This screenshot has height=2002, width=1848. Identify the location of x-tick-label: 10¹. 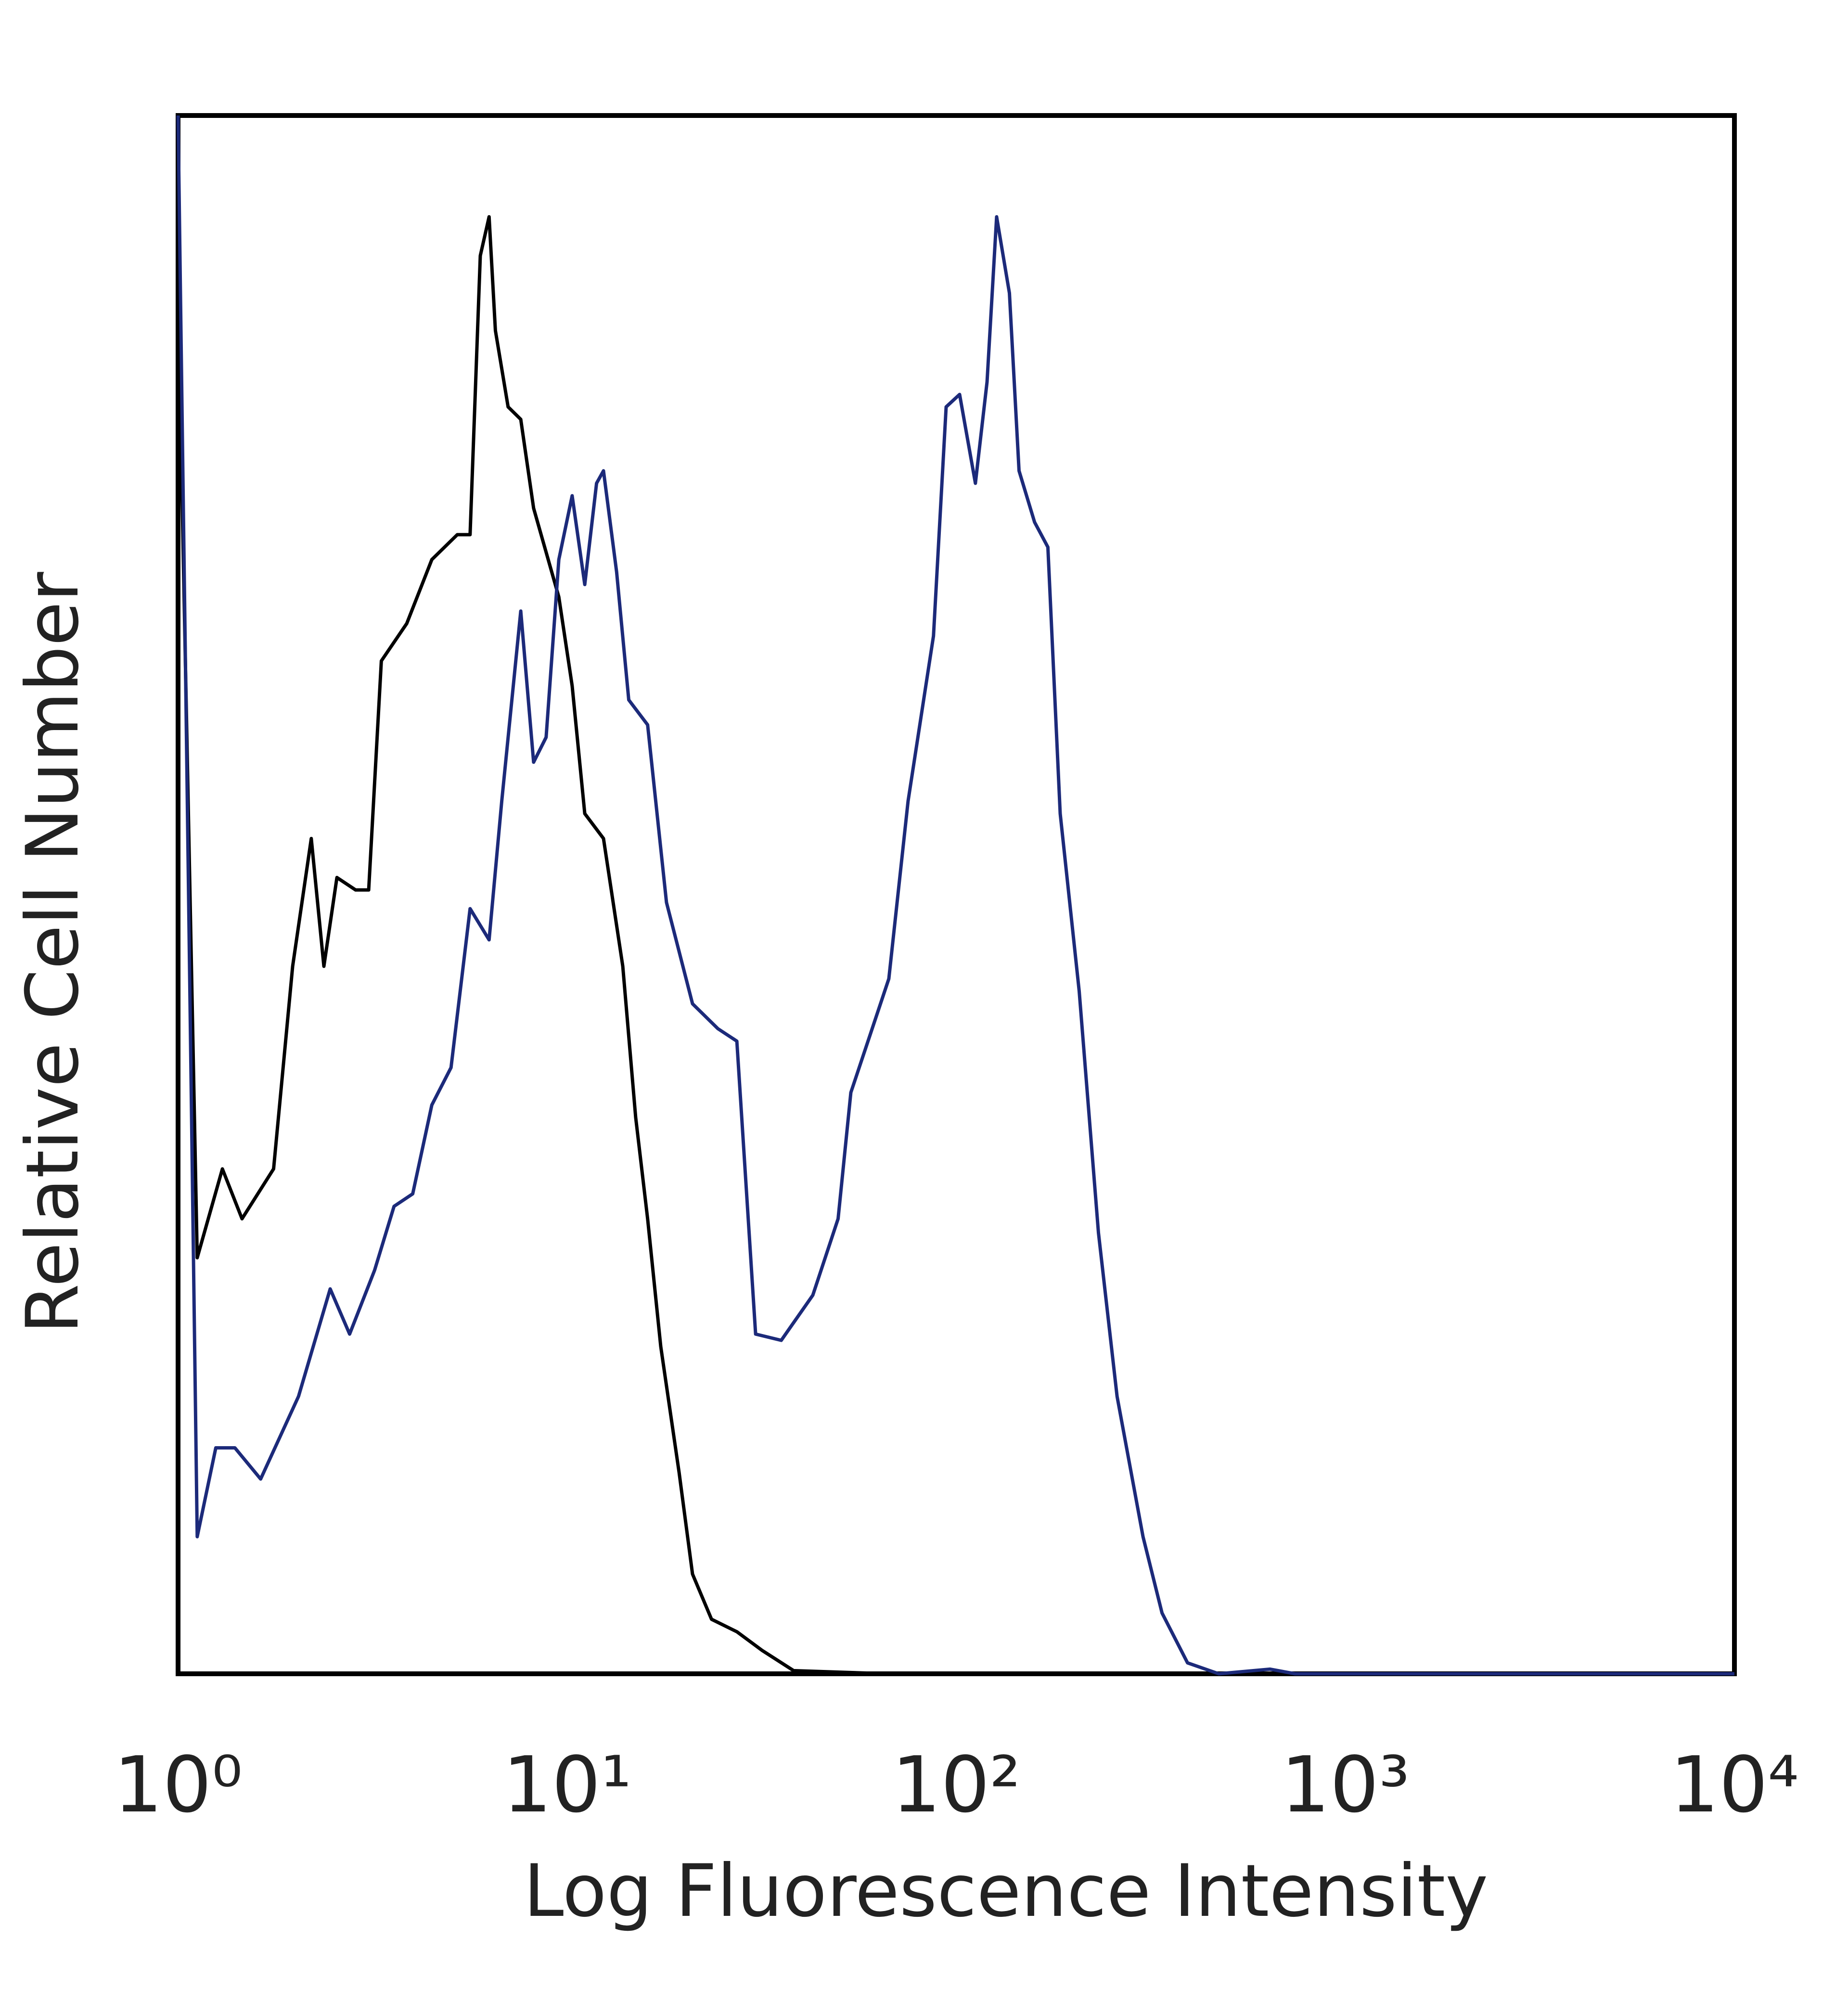
(567, 1785).